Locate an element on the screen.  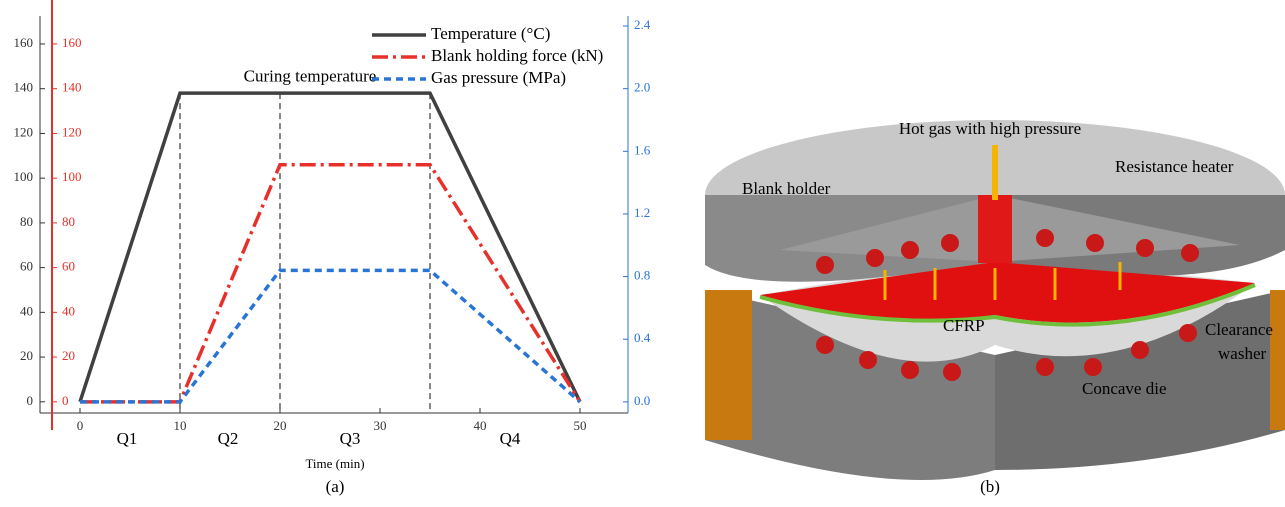
y-tick-label-red: 140 is located at coordinates (72, 87).